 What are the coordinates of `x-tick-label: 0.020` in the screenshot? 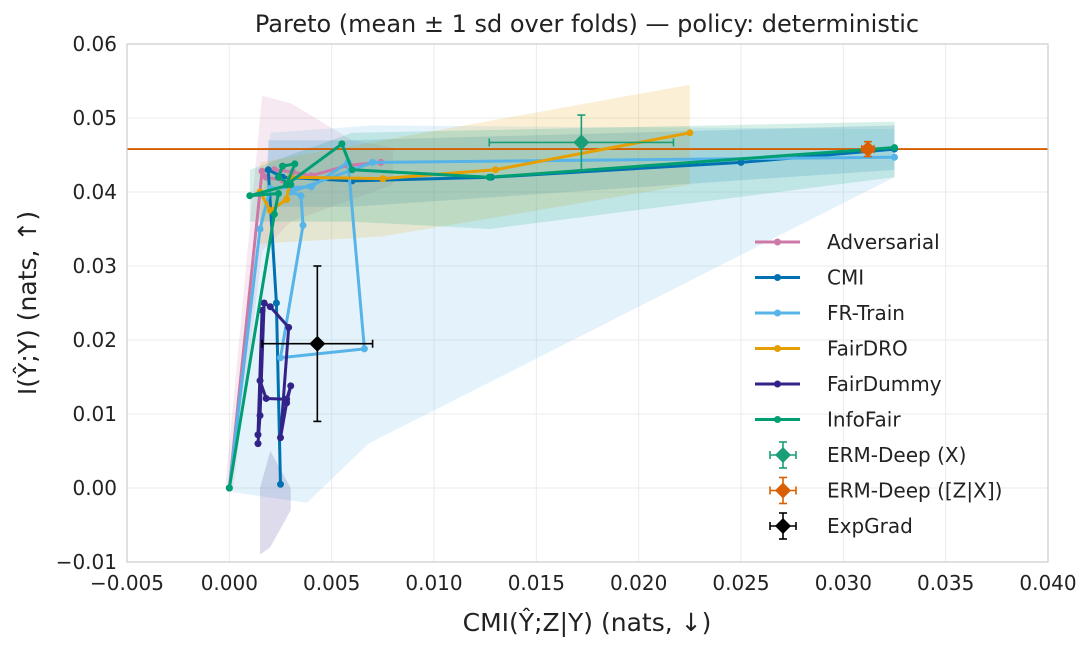 It's located at (638, 583).